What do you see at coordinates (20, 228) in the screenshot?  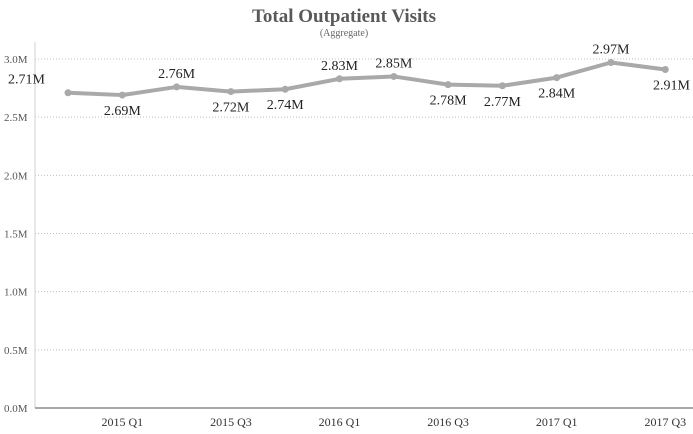 I see `y-axis: 0.0M 0.5M 1.0M 1.5M 2.0M 2.5M 3.0M` at bounding box center [20, 228].